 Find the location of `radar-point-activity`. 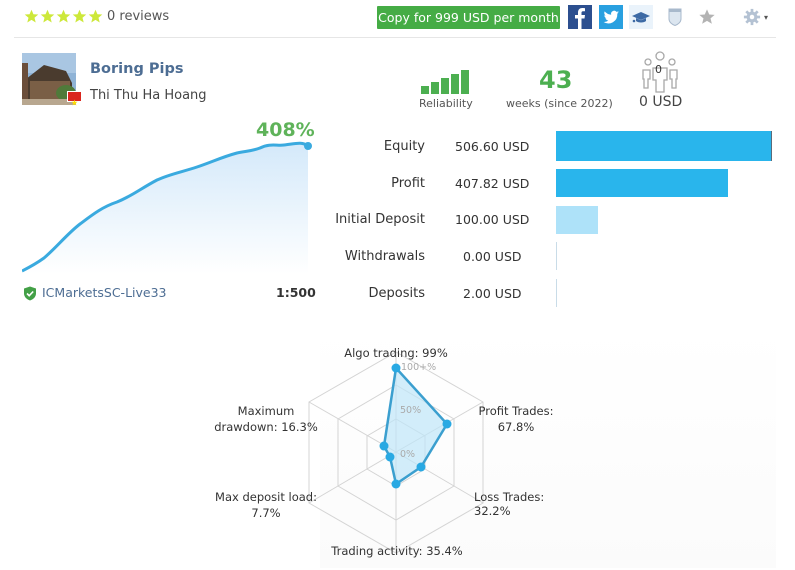

radar-point-activity is located at coordinates (396, 484).